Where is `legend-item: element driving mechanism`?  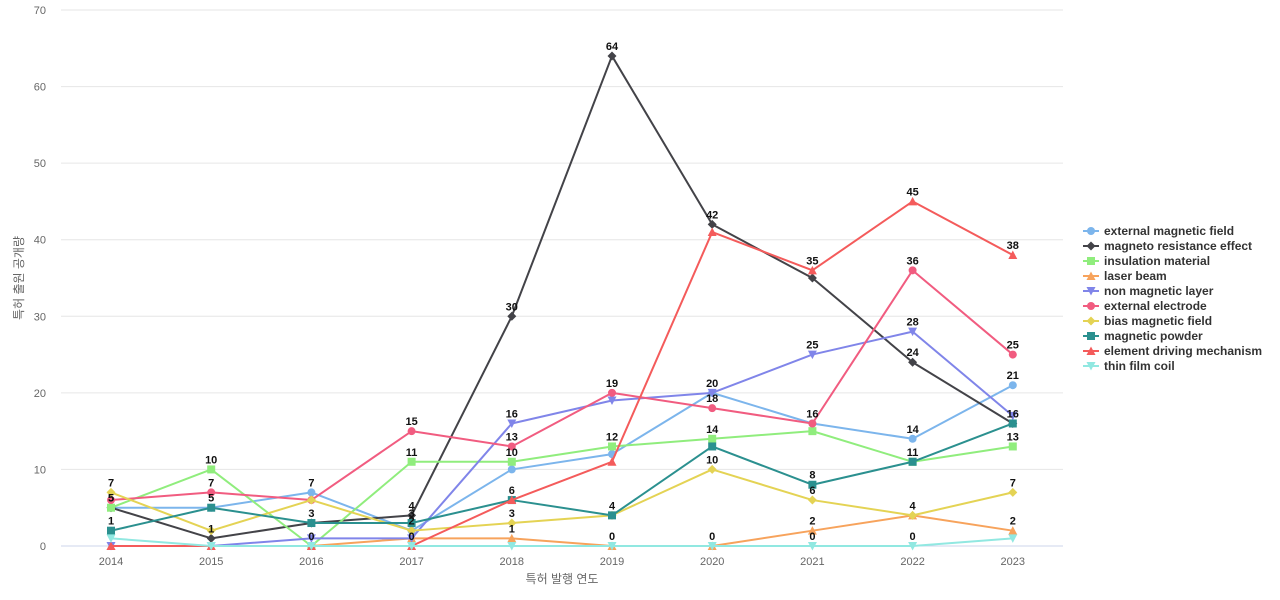 legend-item: element driving mechanism is located at coordinates (1172, 351).